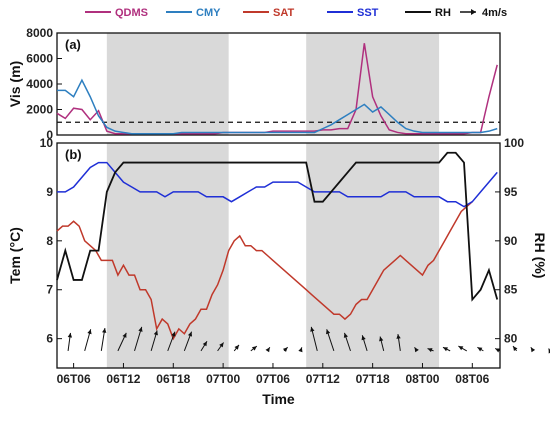 Image resolution: width=550 pixels, height=422 pixels. What do you see at coordinates (49, 339) in the screenshot?
I see `panel-b-ytick-label: 6` at bounding box center [49, 339].